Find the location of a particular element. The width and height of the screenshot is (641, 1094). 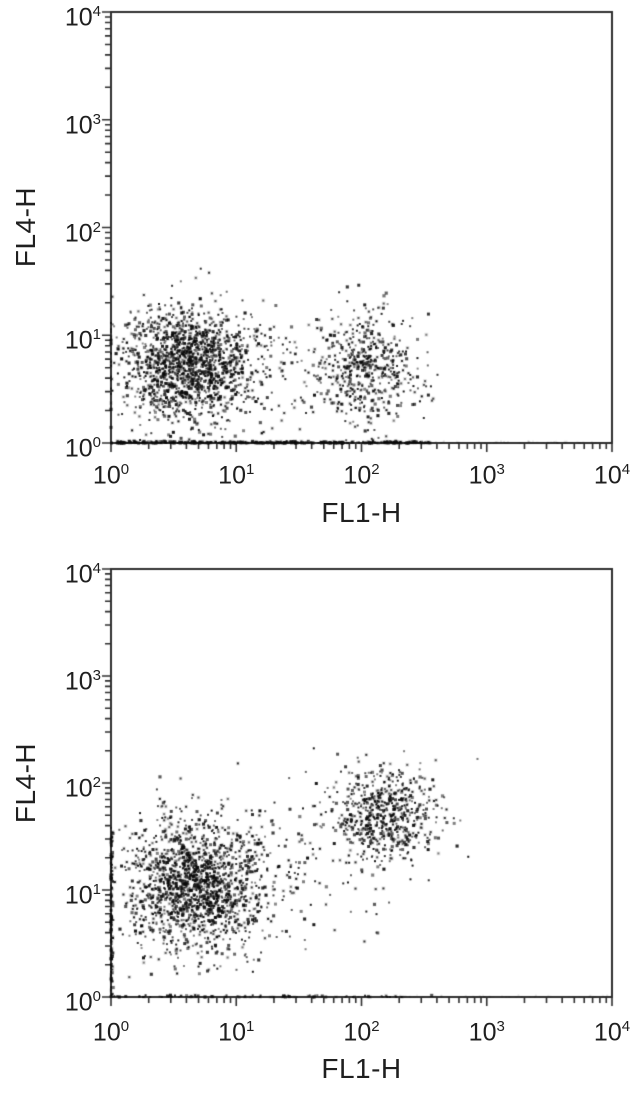

x-axis-label-bottom: FL1-H is located at coordinates (361, 1068).